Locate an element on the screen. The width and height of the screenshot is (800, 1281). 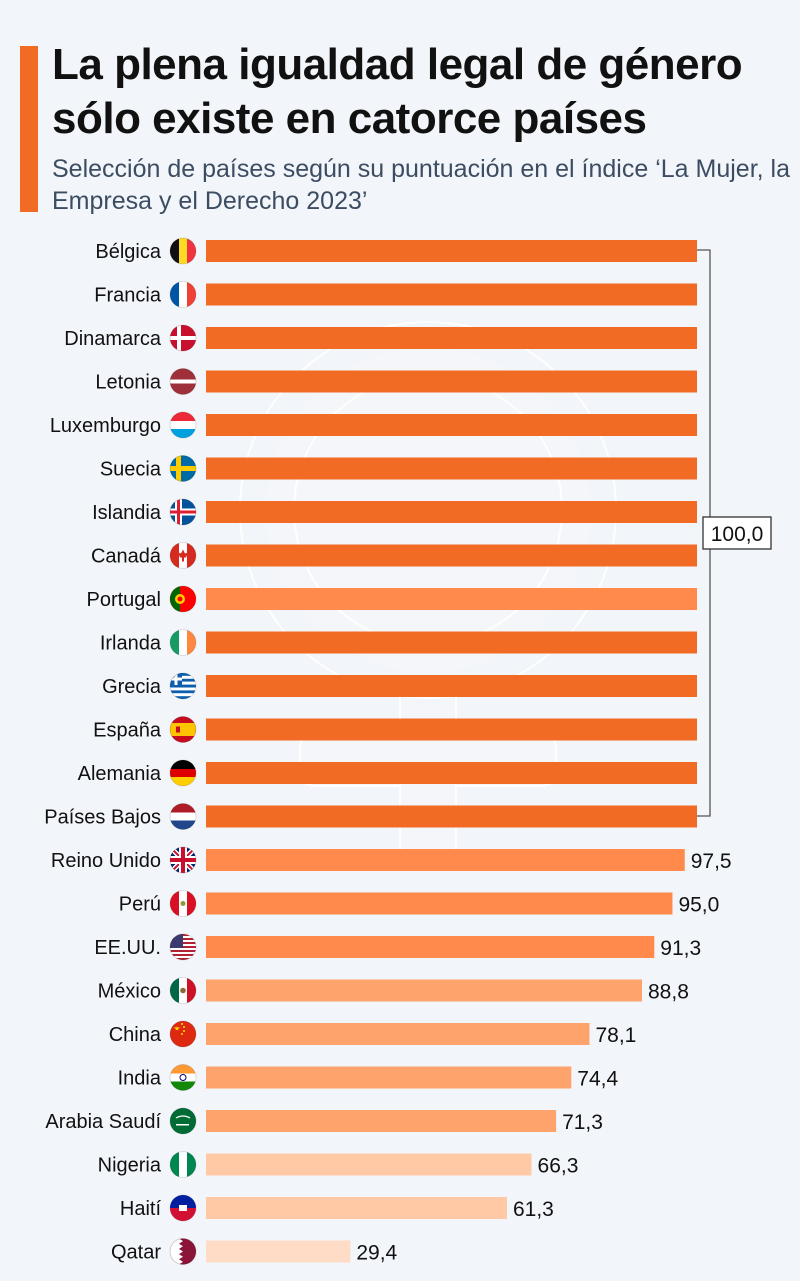
bar-china is located at coordinates (398, 1034).